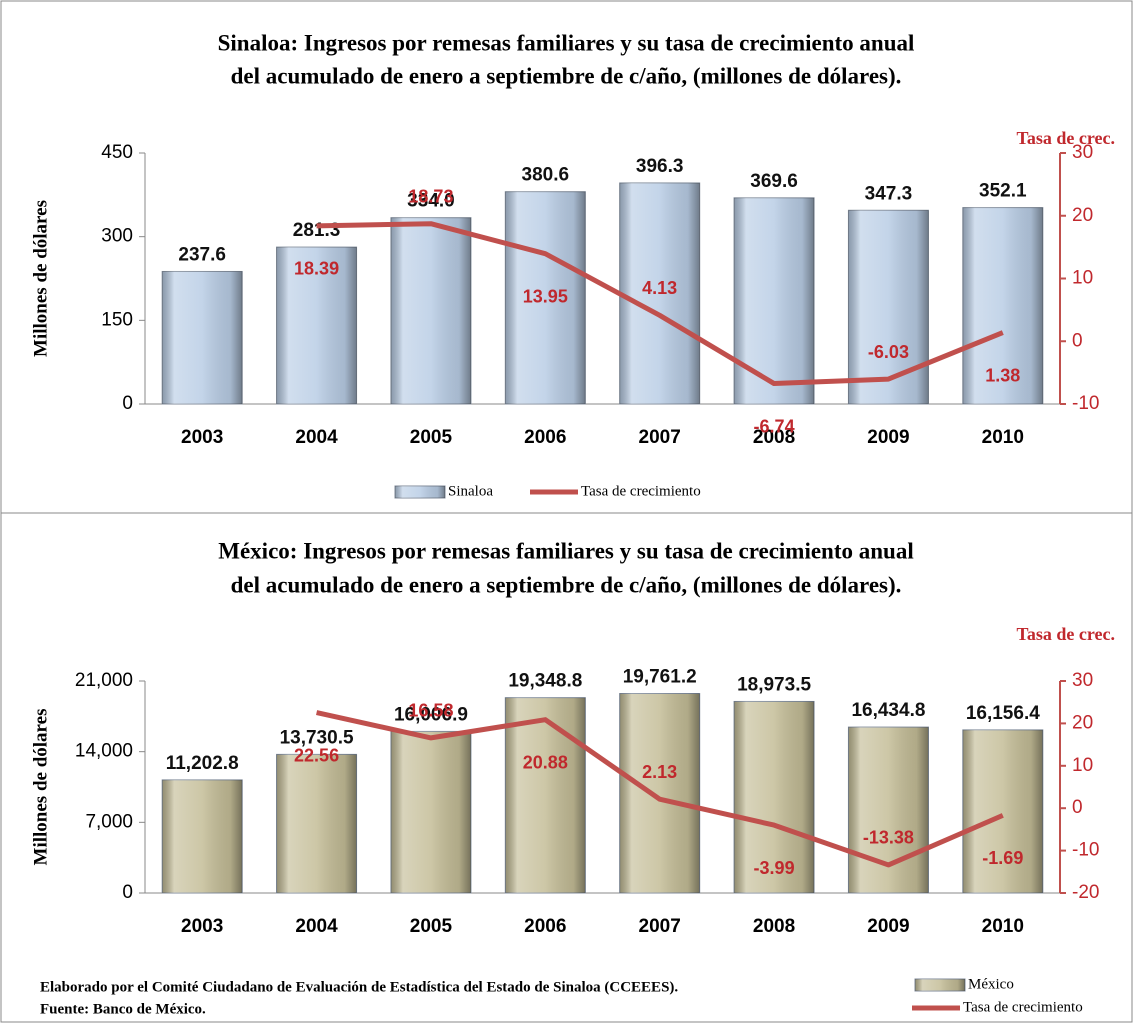 The image size is (1133, 1023). I want to click on y-tick-label: 21,000, so click(104, 680).